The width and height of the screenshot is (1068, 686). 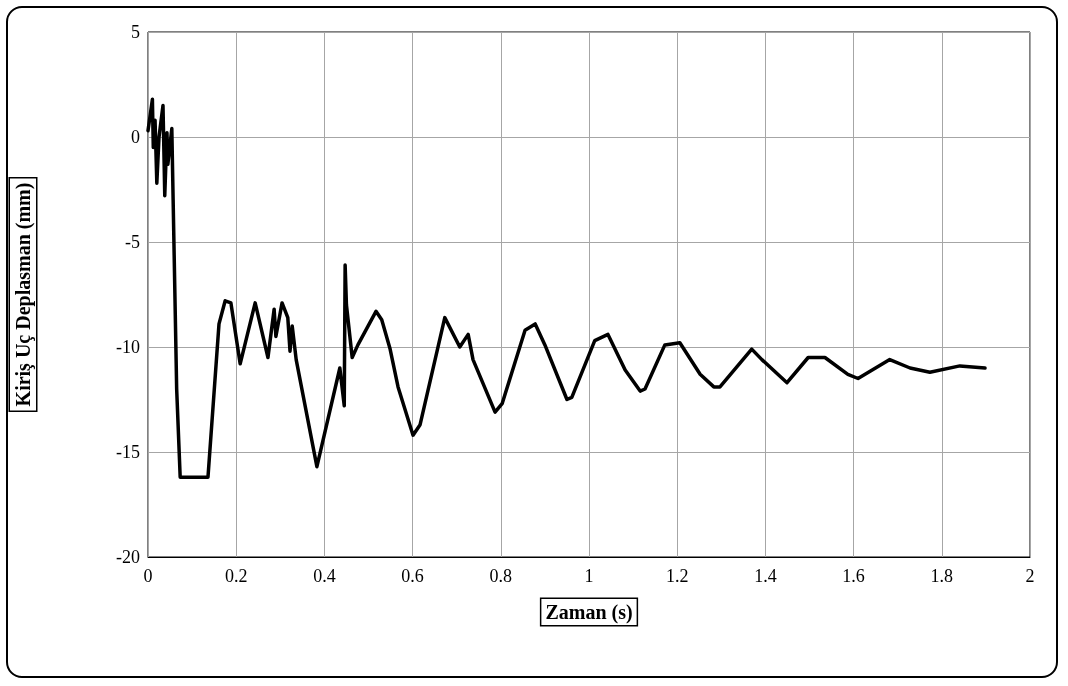 I want to click on x-axis-title: Zaman (s), so click(x=589, y=612).